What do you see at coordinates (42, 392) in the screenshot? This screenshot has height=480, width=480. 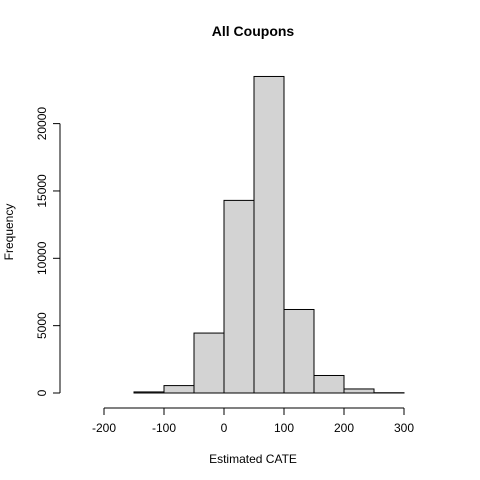 I see `y-tick-label: 0` at bounding box center [42, 392].